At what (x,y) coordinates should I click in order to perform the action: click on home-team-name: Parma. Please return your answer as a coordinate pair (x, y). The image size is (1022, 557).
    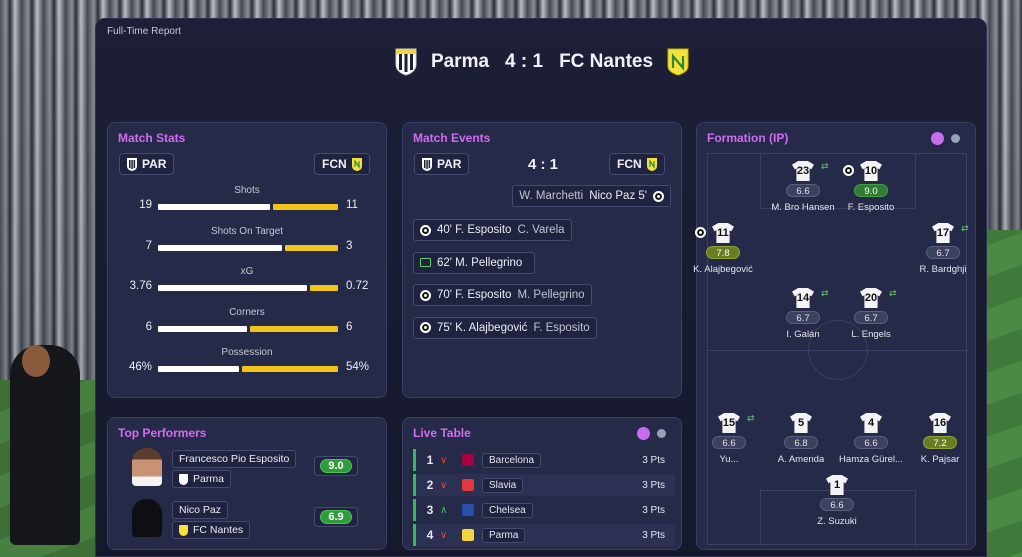
    Looking at the image, I should click on (460, 61).